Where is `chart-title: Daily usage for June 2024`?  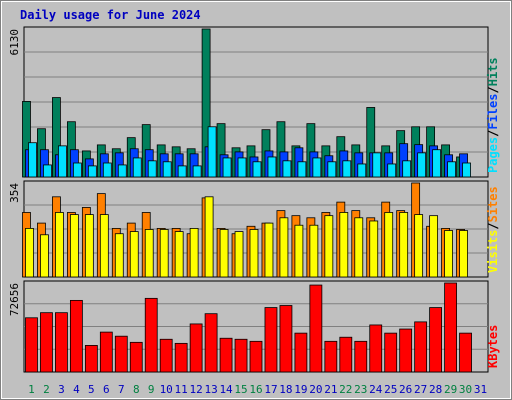
chart-title: Daily usage for June 2024 is located at coordinates (110, 15).